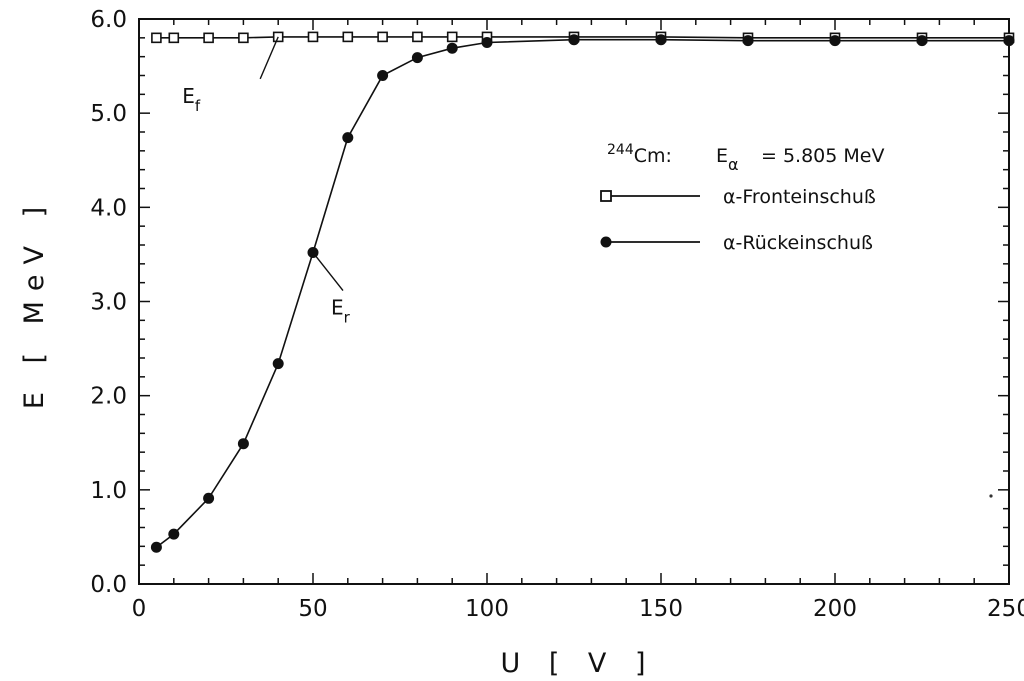 This screenshot has width=1024, height=681. What do you see at coordinates (108, 491) in the screenshot?
I see `y-tick-label: 1.0` at bounding box center [108, 491].